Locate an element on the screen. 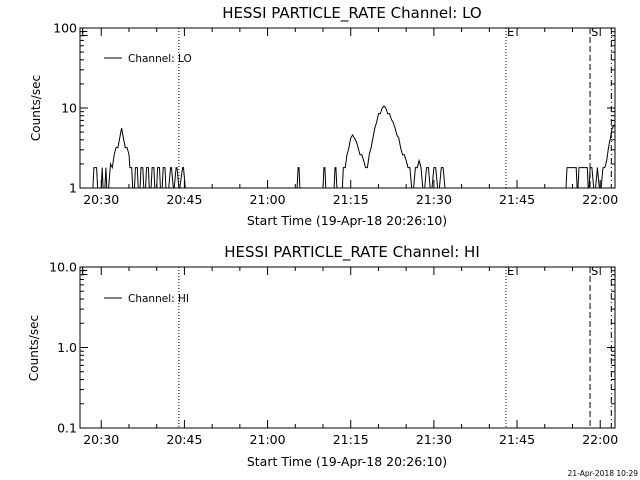 The width and height of the screenshot is (640, 480). chart-title: HESSI PARTICLE_RATE Channel: HI is located at coordinates (352, 252).